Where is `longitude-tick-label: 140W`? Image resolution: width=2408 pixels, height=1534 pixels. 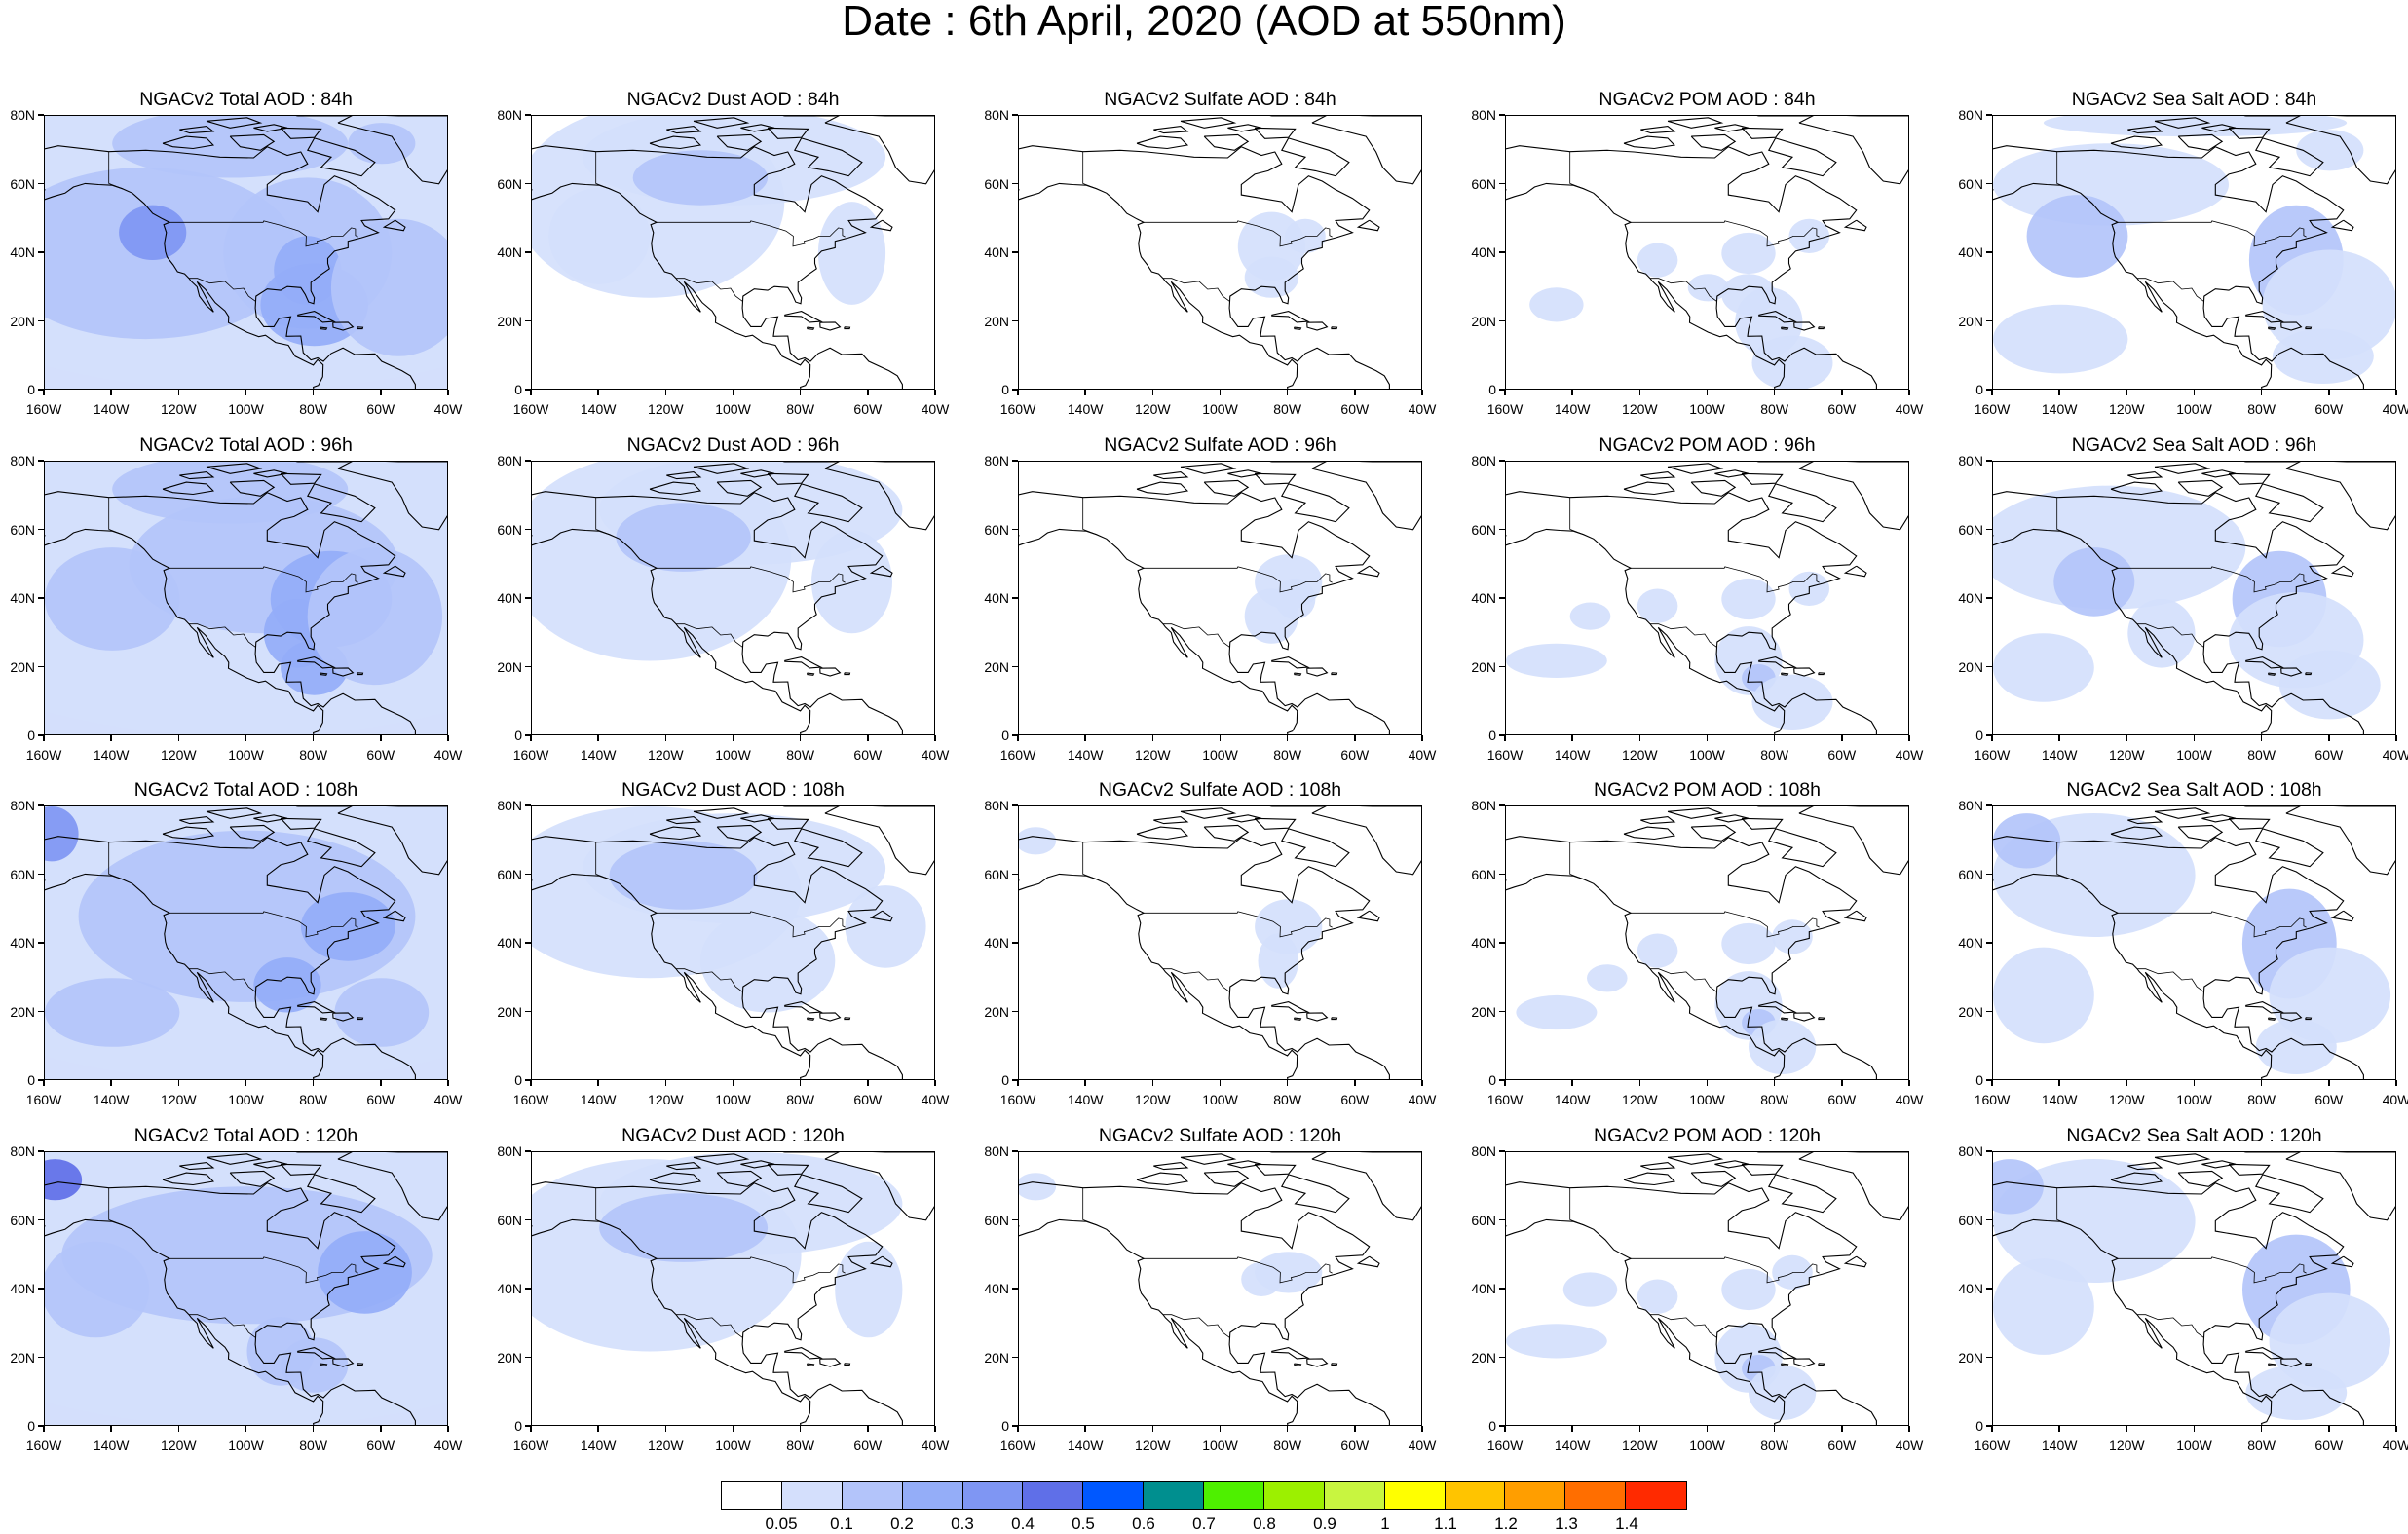 longitude-tick-label: 140W is located at coordinates (1085, 1099).